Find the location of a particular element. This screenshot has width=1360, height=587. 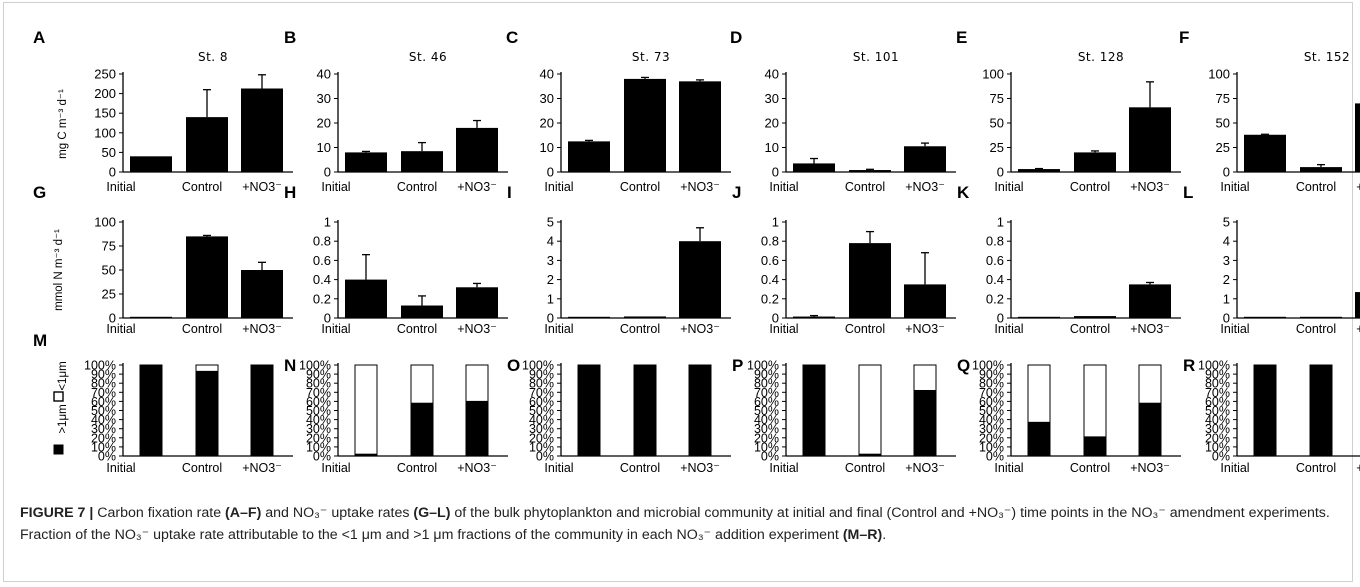

y-tick-label: 90% is located at coordinates (318, 375).